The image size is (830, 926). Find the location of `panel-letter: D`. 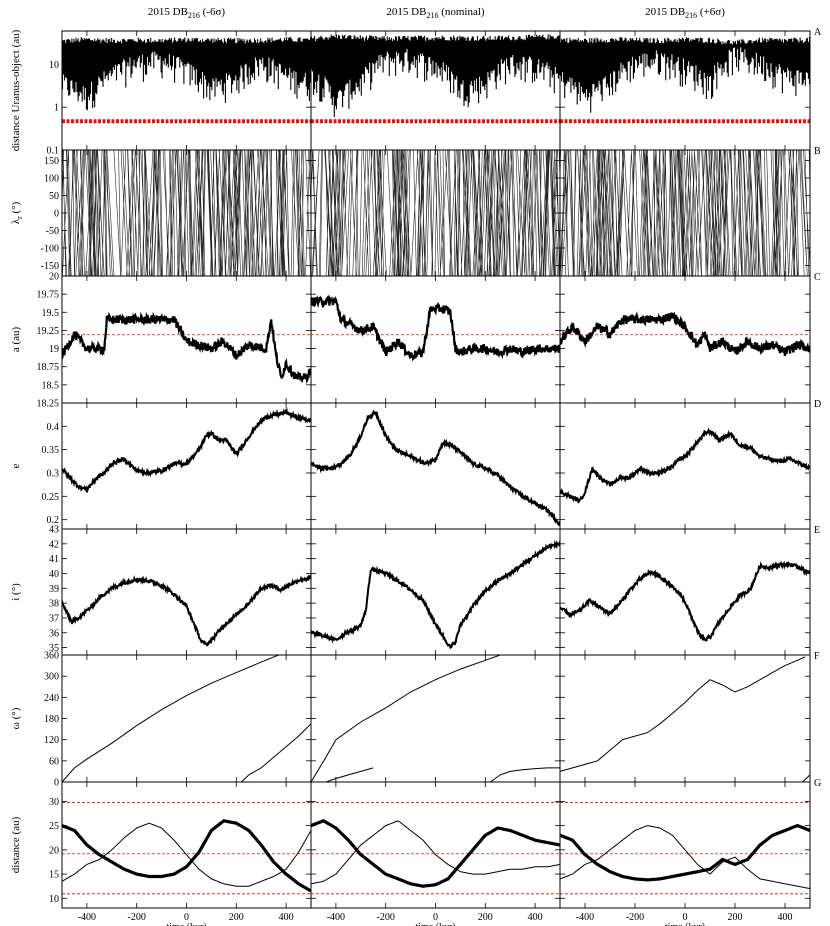

panel-letter: D is located at coordinates (817, 404).